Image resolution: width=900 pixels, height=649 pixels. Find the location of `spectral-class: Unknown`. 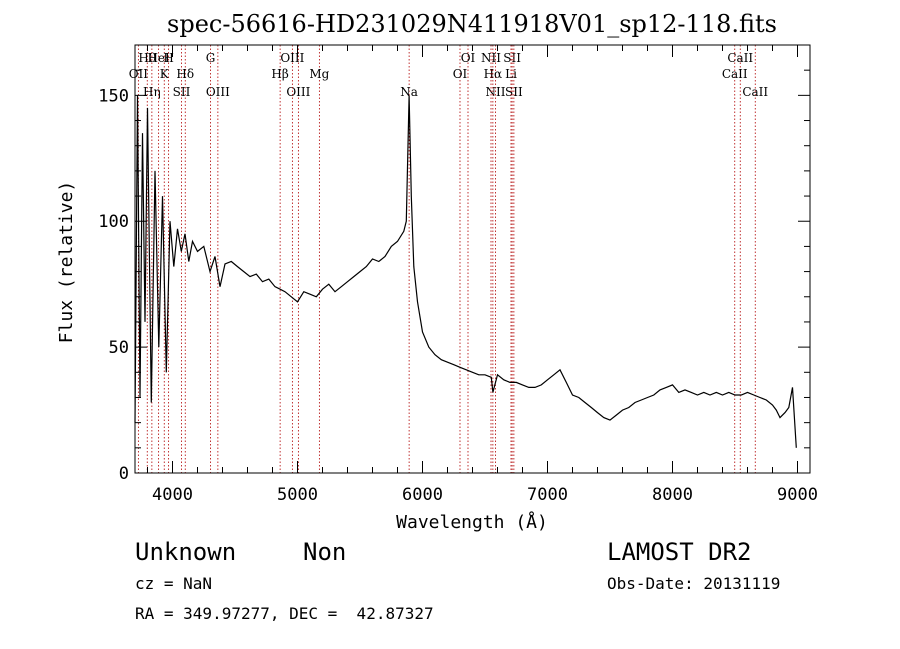

spectral-class: Unknown is located at coordinates (186, 552).